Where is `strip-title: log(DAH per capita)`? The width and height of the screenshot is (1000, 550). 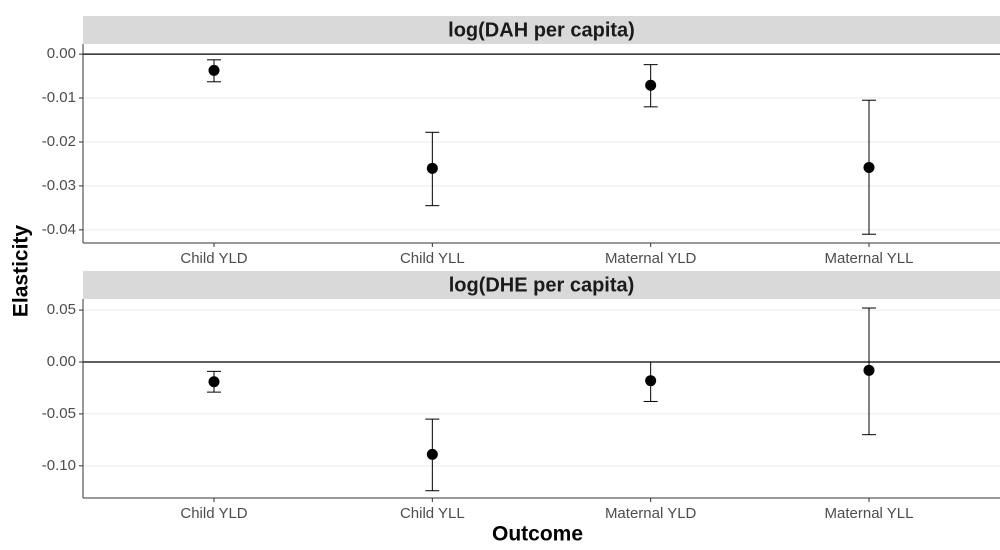
strip-title: log(DAH per capita) is located at coordinates (541, 30).